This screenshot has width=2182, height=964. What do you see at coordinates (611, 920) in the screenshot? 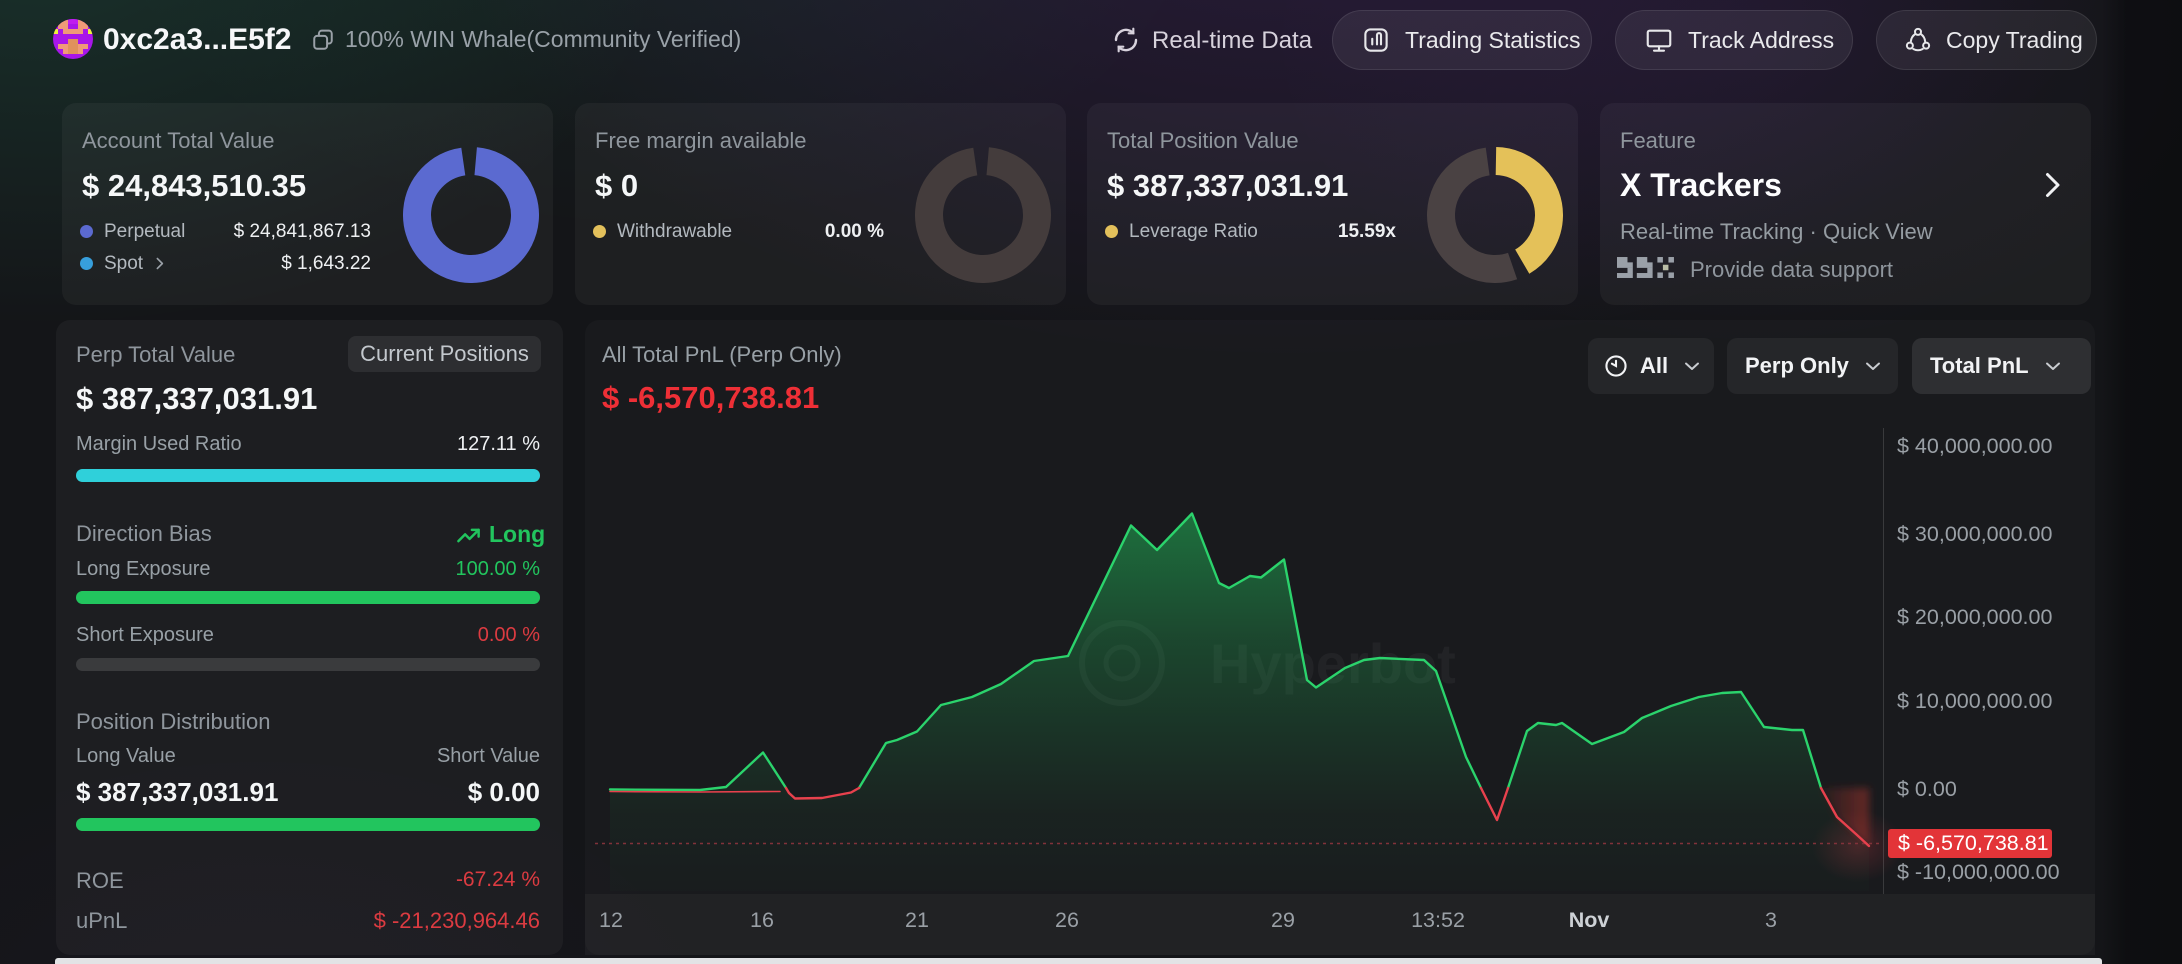
I see `svg-text: 12` at bounding box center [611, 920].